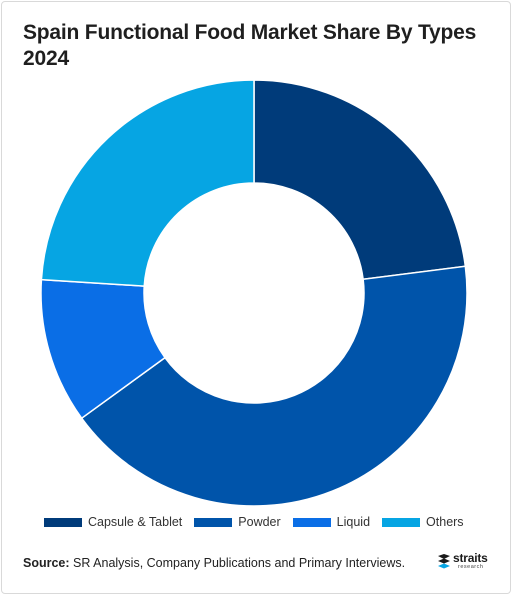 The height and width of the screenshot is (597, 514). I want to click on donut-slice-capsule-tablet, so click(360, 180).